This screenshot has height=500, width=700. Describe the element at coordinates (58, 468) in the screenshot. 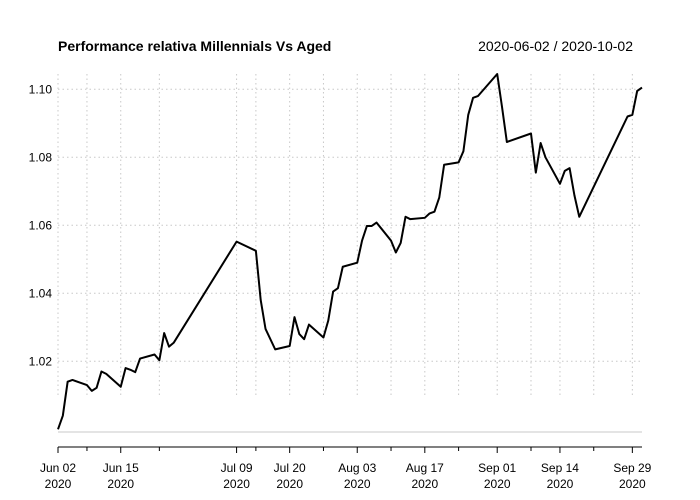

I see `x-tick-label: Jun 02` at that location.